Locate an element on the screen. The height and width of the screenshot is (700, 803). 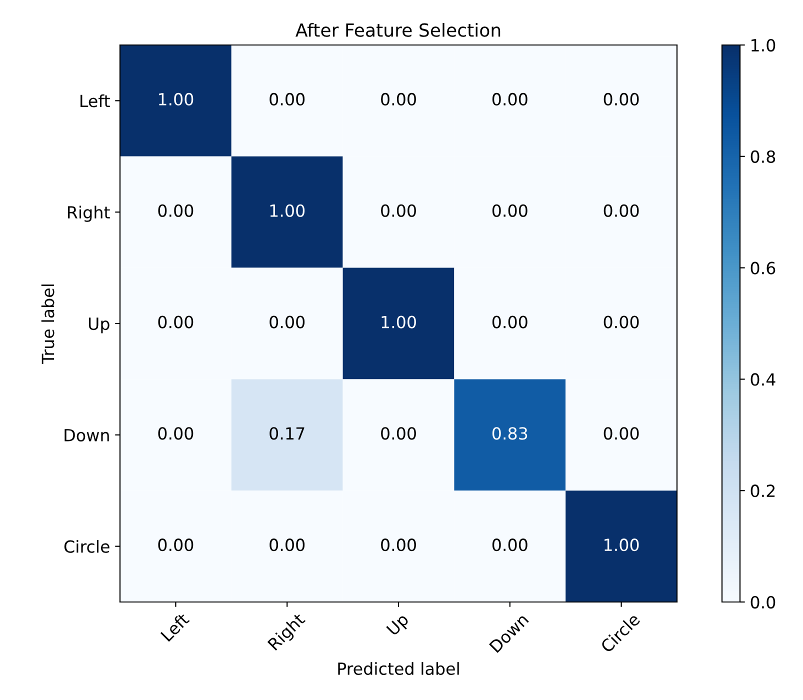
color-bar-label: 0.8 is located at coordinates (763, 156).